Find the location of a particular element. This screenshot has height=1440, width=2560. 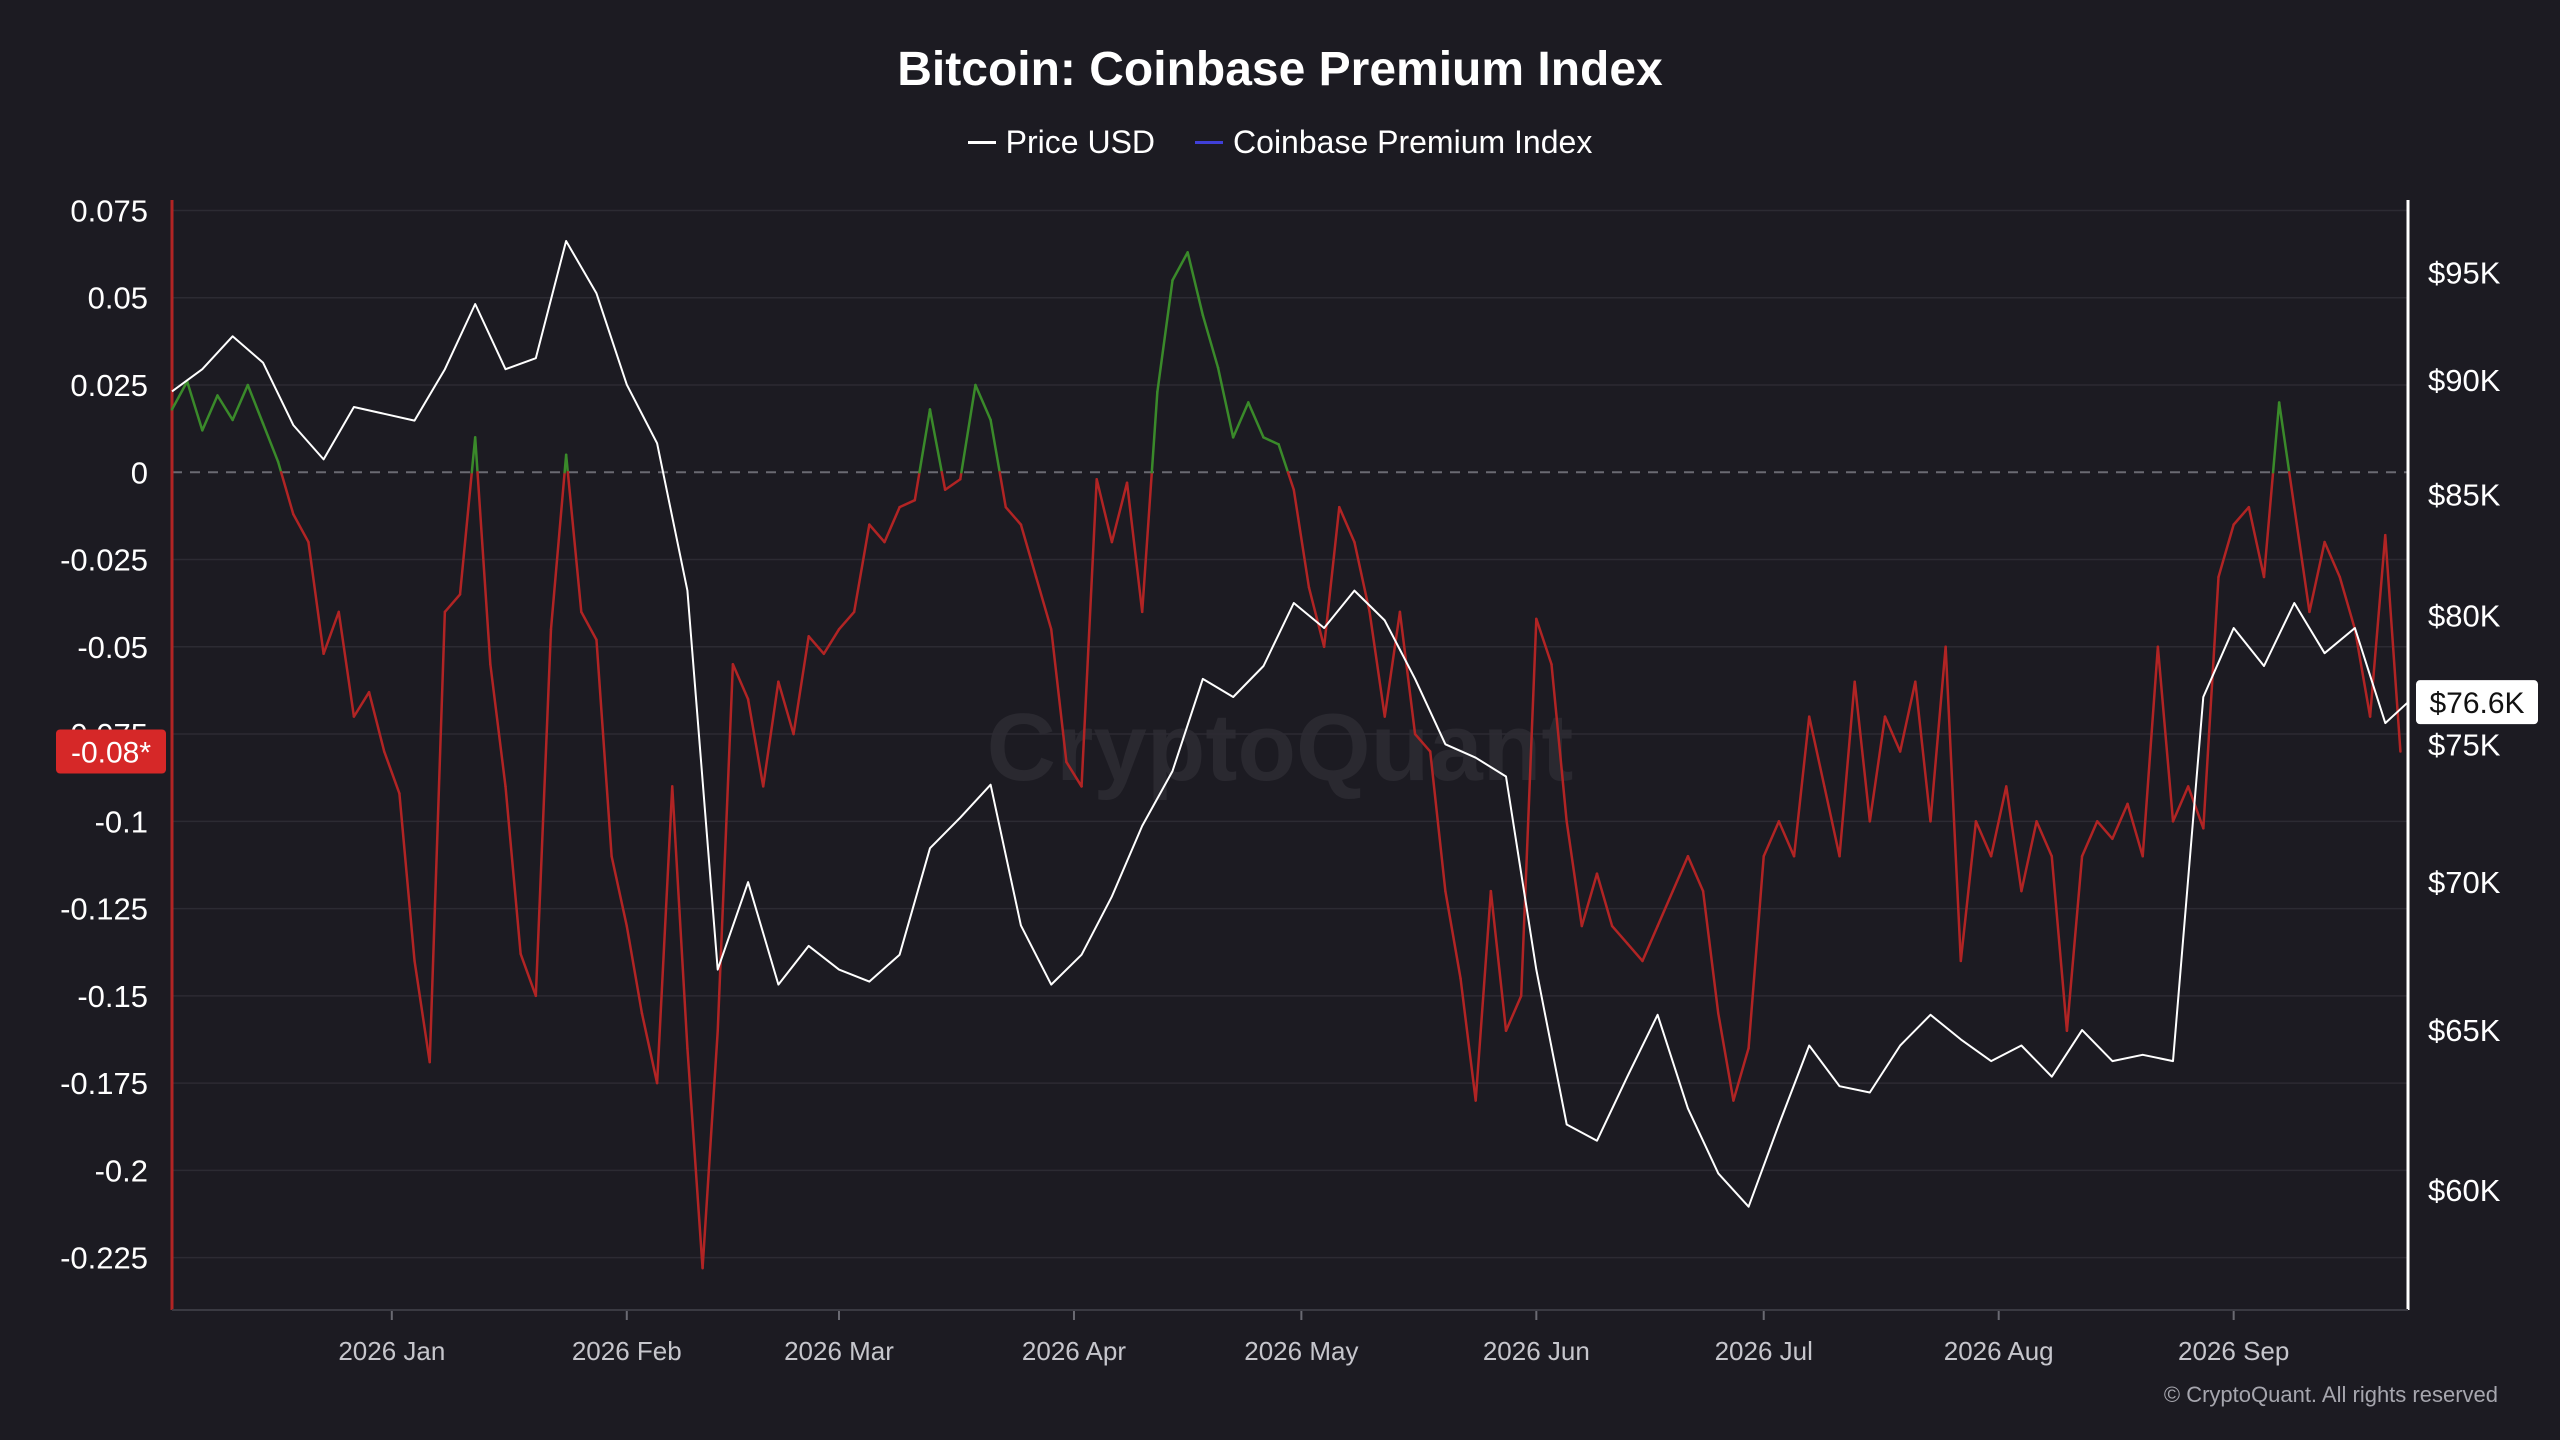

legend-item-premium-index: Coinbase Premium Index is located at coordinates (1393, 142).